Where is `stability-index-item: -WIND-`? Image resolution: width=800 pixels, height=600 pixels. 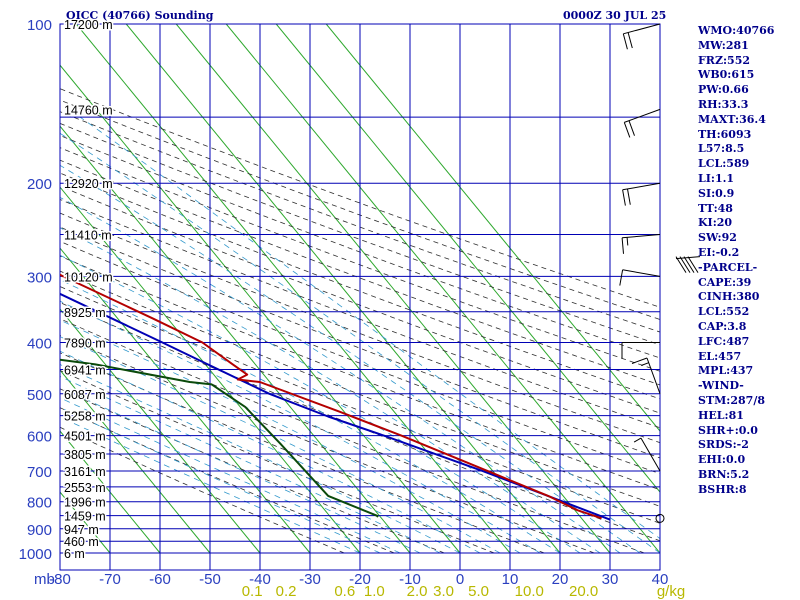
stability-index-item: -WIND- is located at coordinates (721, 386).